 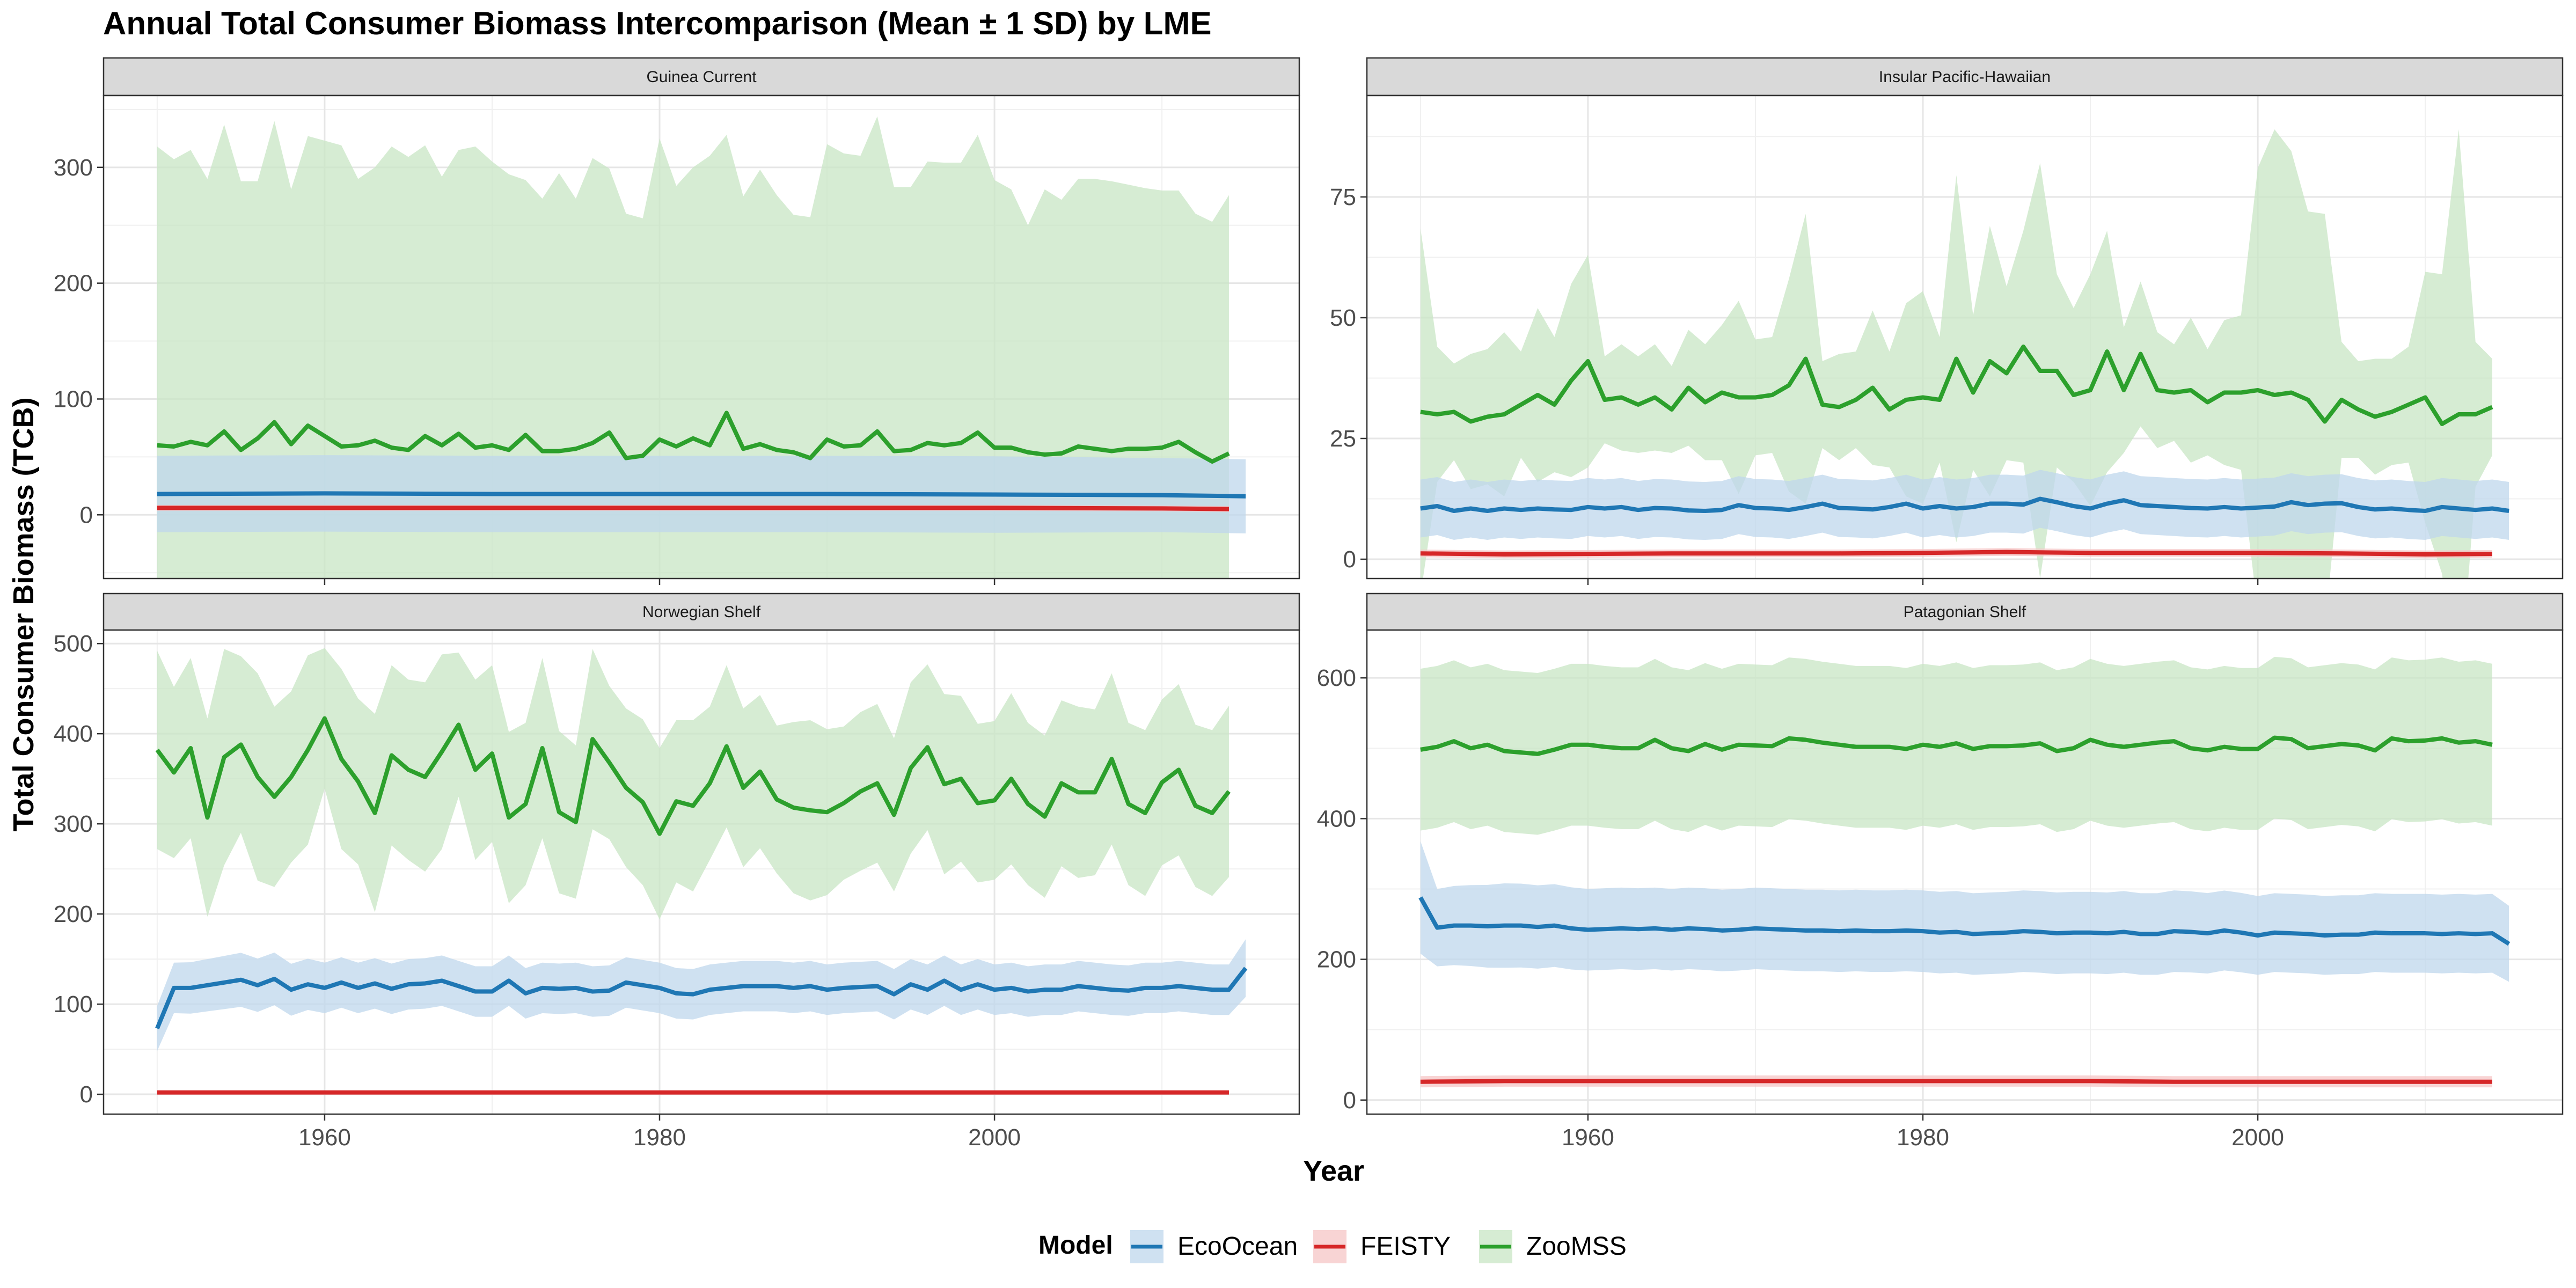 I want to click on strip-norwegian-shelf, so click(x=701, y=611).